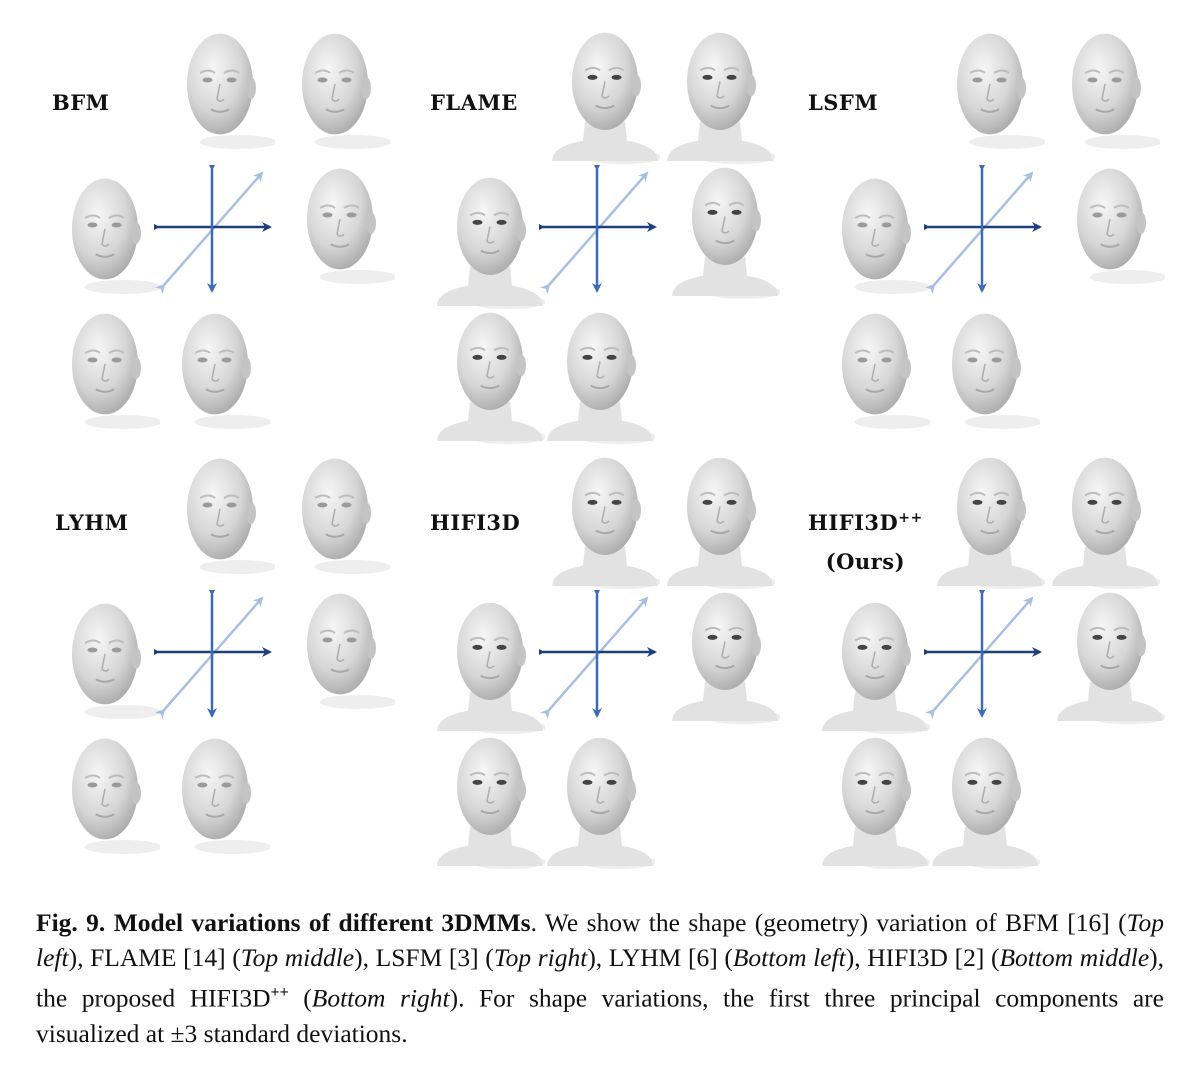  I want to click on panel-flame: FLAME, so click(607, 240).